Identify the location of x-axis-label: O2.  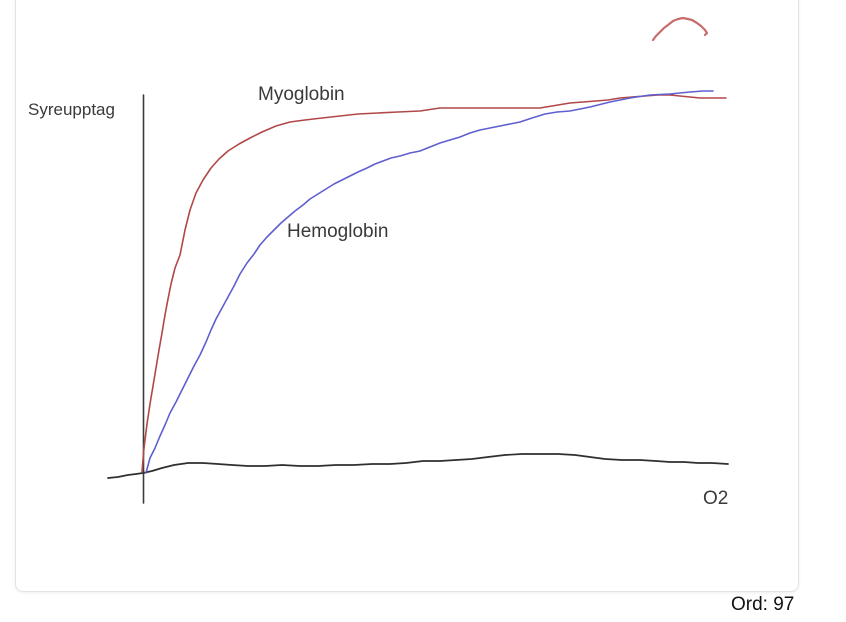
(716, 498).